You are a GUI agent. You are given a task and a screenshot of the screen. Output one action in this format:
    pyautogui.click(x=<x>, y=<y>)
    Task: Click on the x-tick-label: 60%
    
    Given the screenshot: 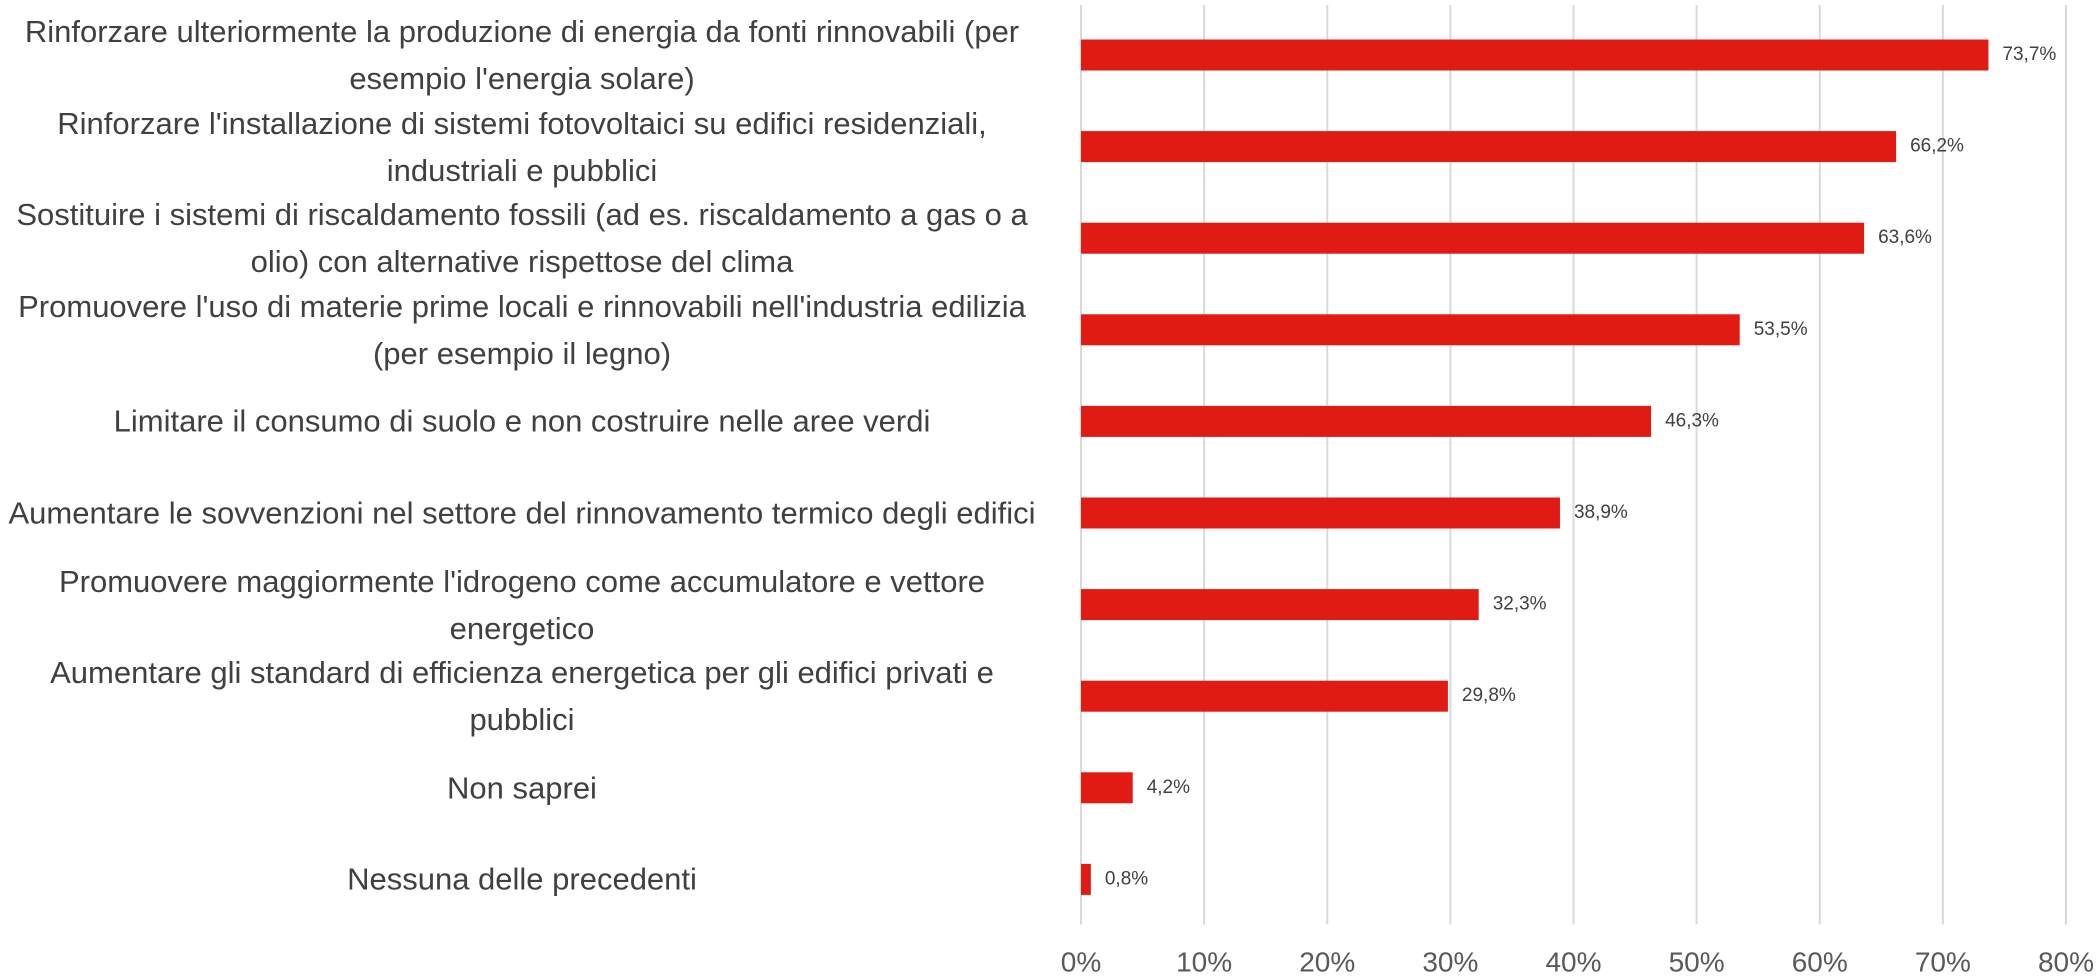 What is the action you would take?
    pyautogui.click(x=1820, y=961)
    